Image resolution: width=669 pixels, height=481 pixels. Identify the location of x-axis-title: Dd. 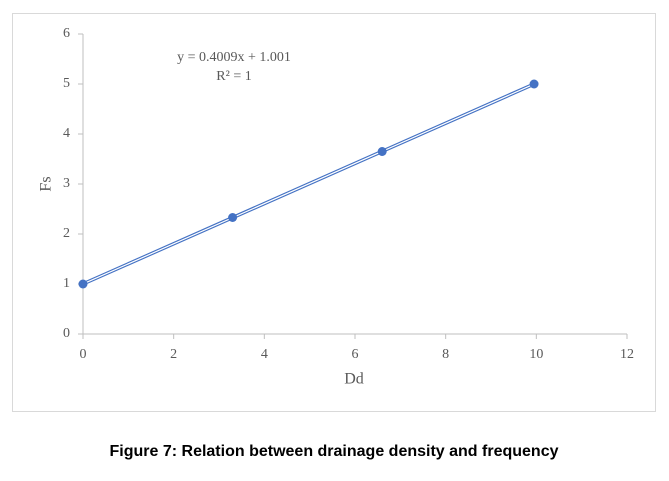
(354, 379).